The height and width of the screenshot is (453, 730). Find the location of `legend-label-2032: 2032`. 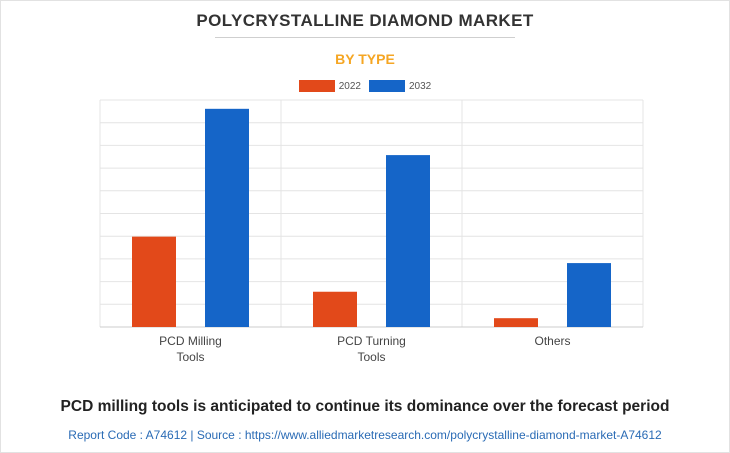

legend-label-2032: 2032 is located at coordinates (420, 86).